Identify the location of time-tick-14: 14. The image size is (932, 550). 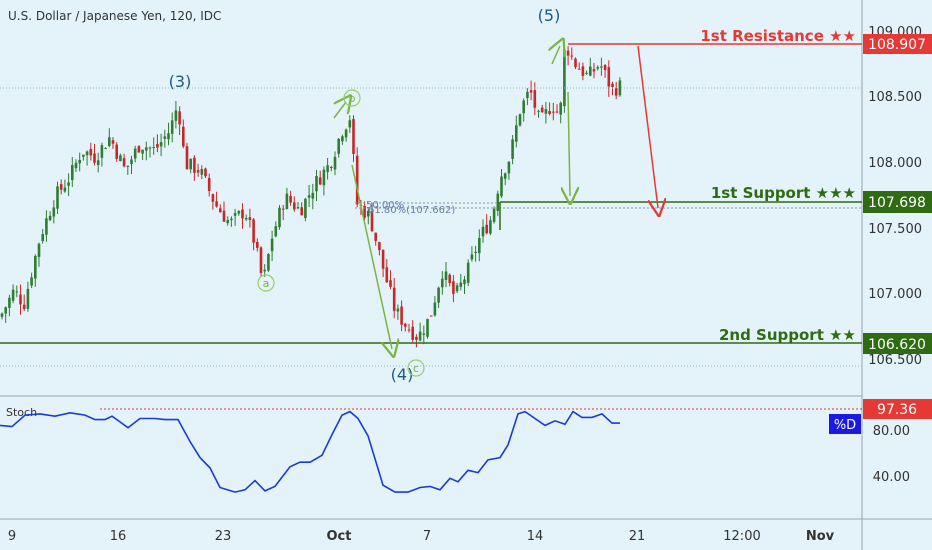
(535, 536).